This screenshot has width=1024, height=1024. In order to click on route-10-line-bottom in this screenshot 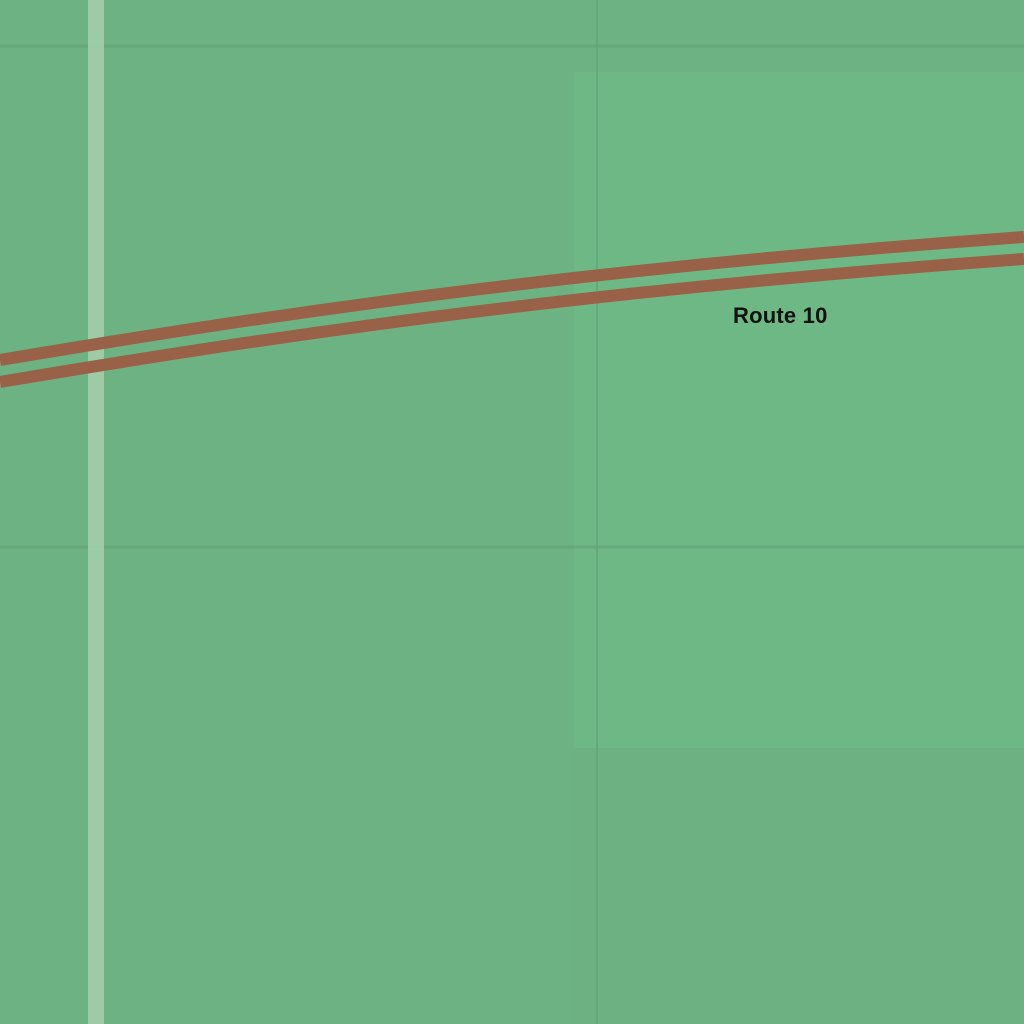, I will do `click(512, 320)`.